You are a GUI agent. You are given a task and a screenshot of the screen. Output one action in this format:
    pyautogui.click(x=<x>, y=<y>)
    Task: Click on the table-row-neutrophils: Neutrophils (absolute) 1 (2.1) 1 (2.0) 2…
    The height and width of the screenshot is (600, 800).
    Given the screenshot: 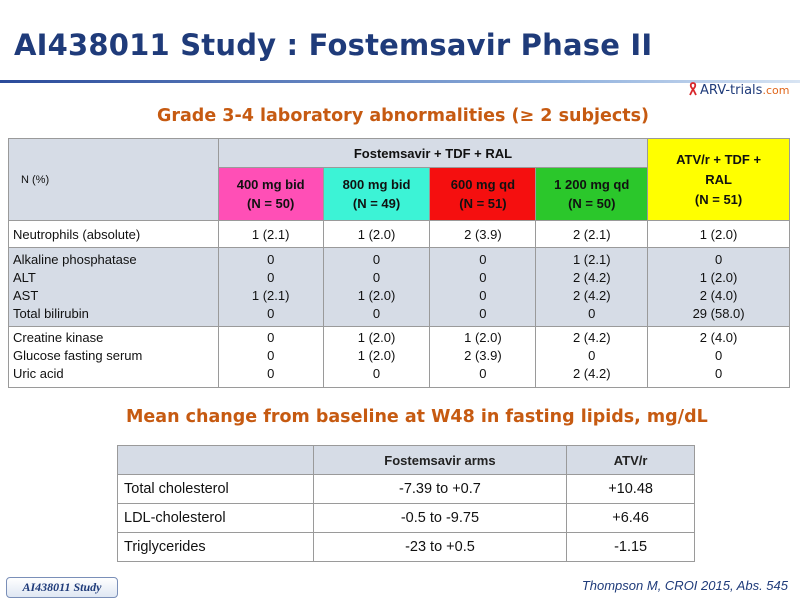 What is the action you would take?
    pyautogui.click(x=399, y=234)
    